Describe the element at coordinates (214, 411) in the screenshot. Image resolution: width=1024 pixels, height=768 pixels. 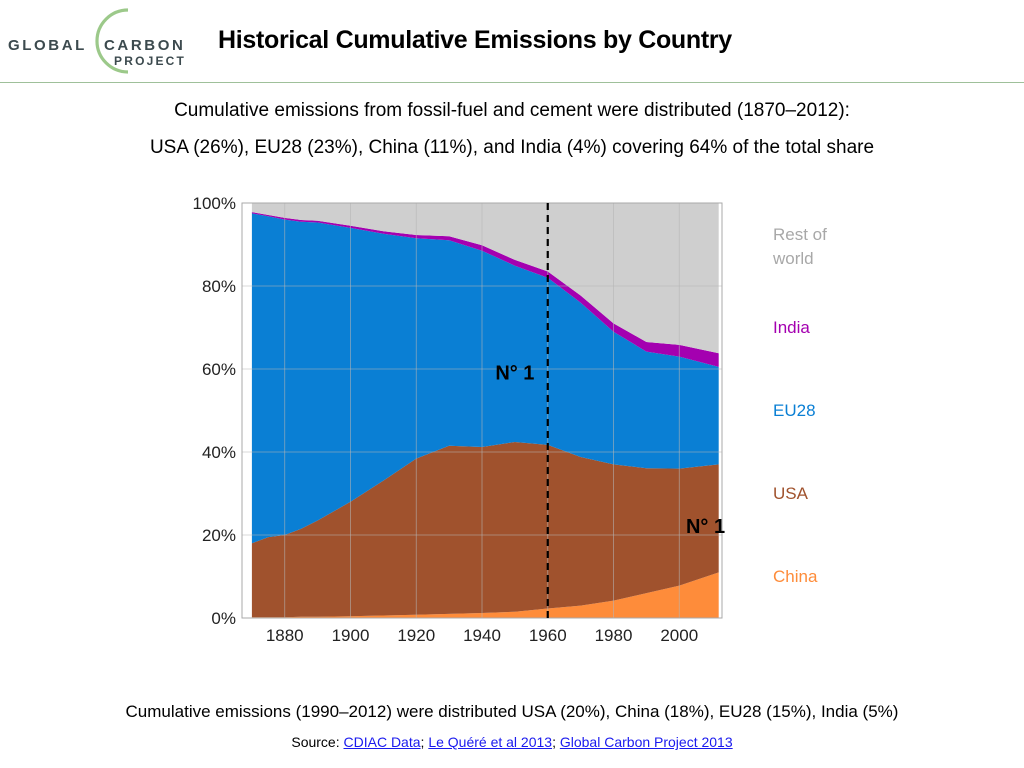
I see `y-tick-labels: 0% 20% 40% 60% 80% 100%` at that location.